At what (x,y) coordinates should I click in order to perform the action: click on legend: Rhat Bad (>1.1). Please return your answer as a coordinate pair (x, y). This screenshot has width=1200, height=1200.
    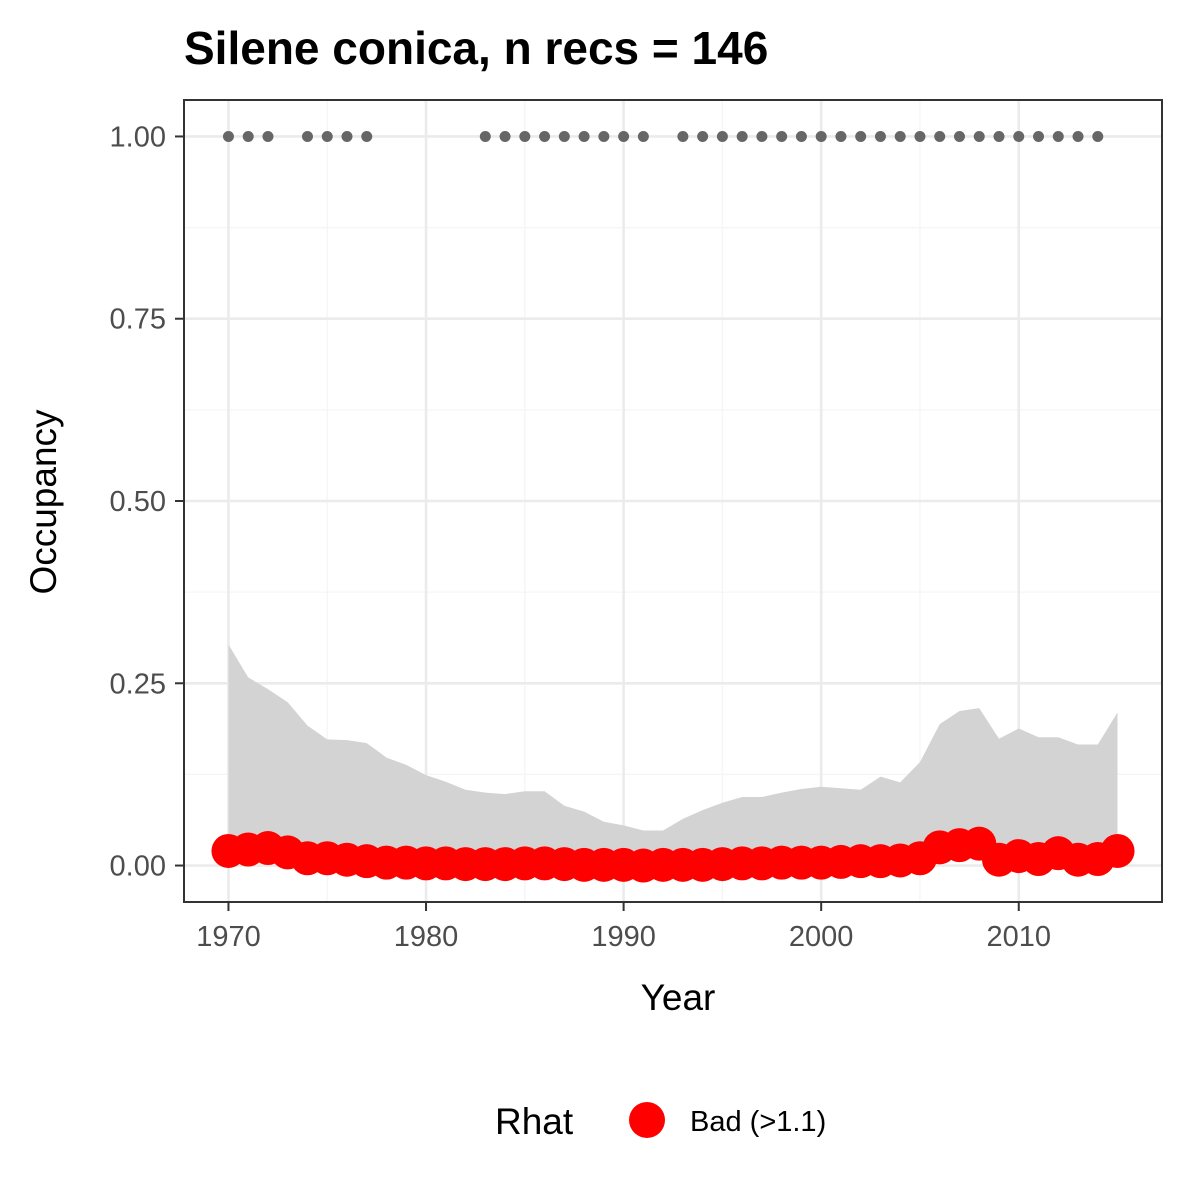
    Looking at the image, I should click on (660, 1121).